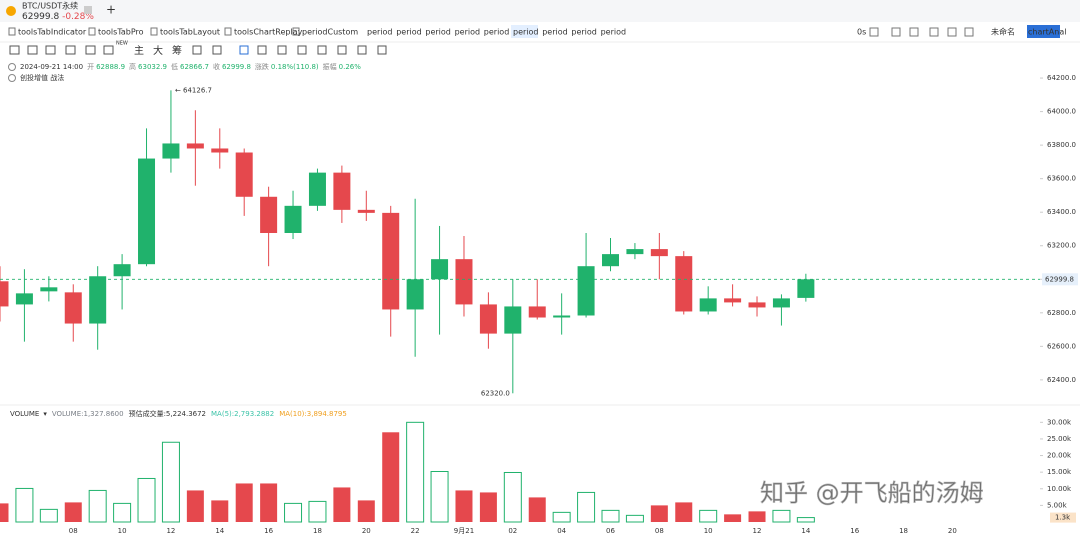 This screenshot has width=1080, height=545. Describe the element at coordinates (174, 66) in the screenshot. I see `field-label: 低` at that location.